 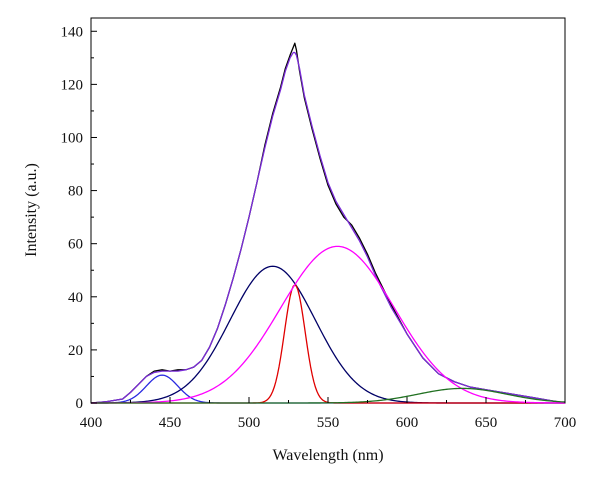 What do you see at coordinates (249, 423) in the screenshot?
I see `x-tick-label: 500` at bounding box center [249, 423].